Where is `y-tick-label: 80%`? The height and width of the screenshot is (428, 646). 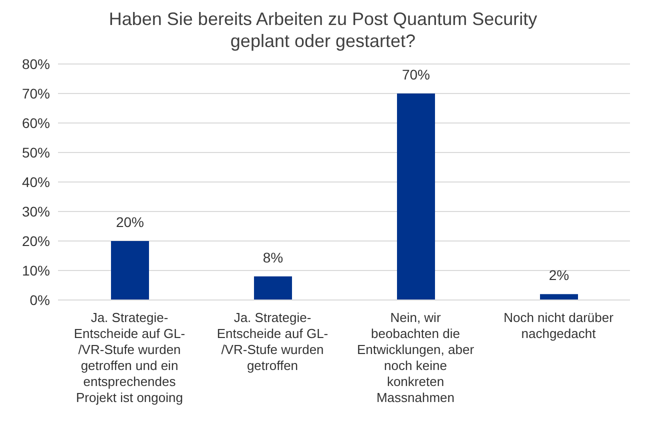 y-tick-label: 80% is located at coordinates (36, 64).